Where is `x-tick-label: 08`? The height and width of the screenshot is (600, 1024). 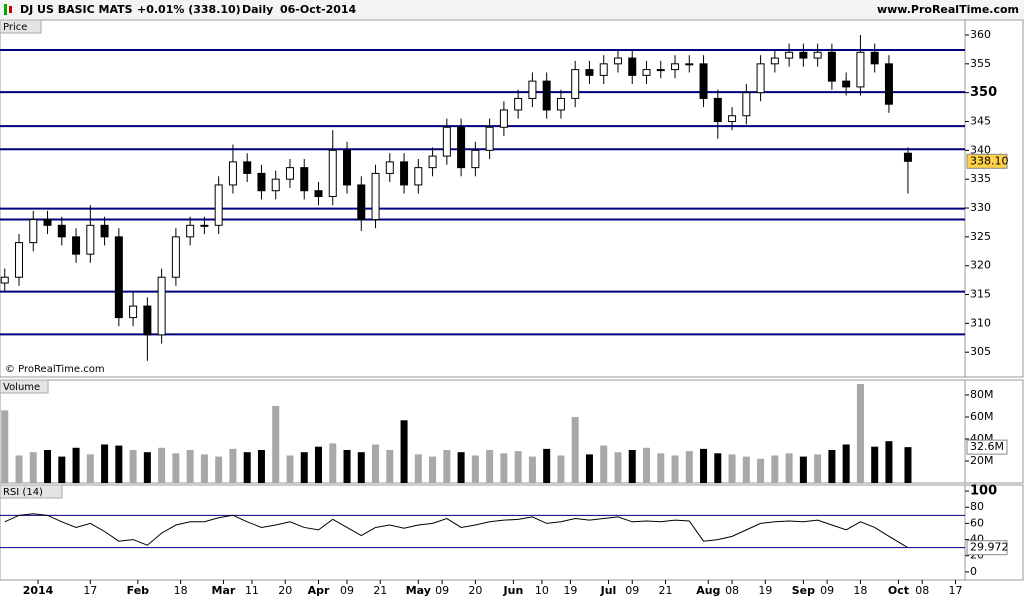 x-tick-label: 08 is located at coordinates (732, 590).